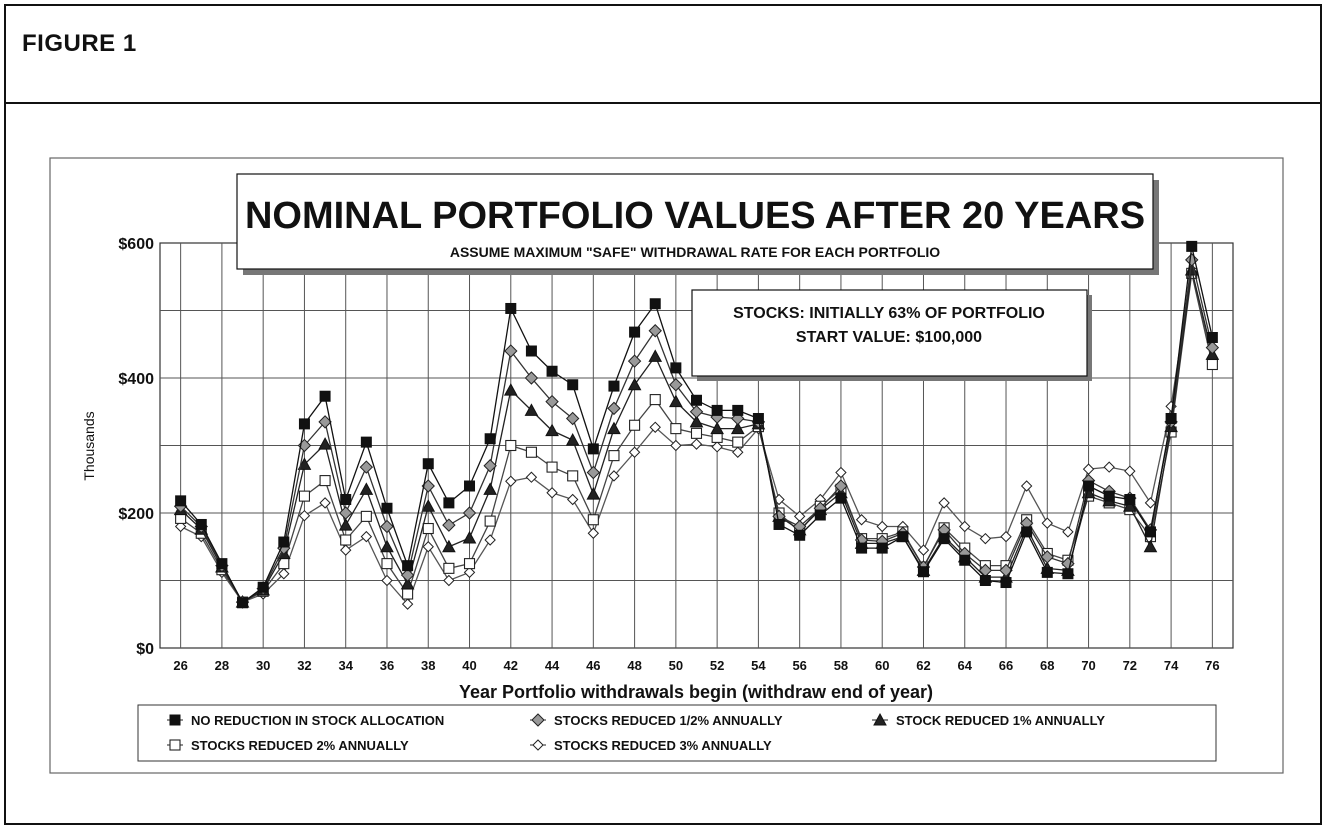 This screenshot has width=1328, height=831. Describe the element at coordinates (345, 665) in the screenshot. I see `x-tick-label: 34` at that location.